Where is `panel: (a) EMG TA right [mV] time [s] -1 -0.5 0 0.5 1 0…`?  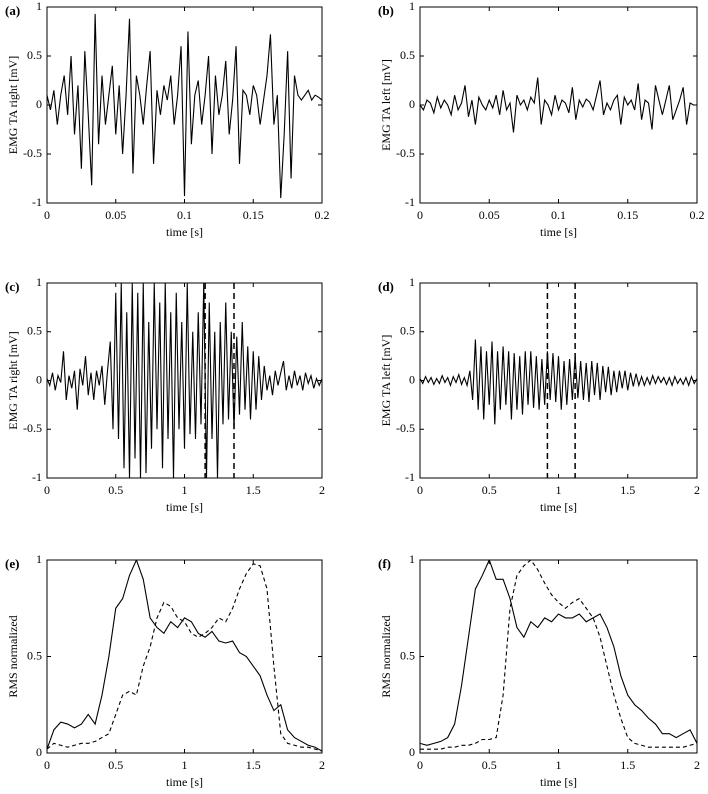 panel: (a) EMG TA right [mV] time [s] -1 -0.5 0 0.5 1 0… is located at coordinates (167, 119).